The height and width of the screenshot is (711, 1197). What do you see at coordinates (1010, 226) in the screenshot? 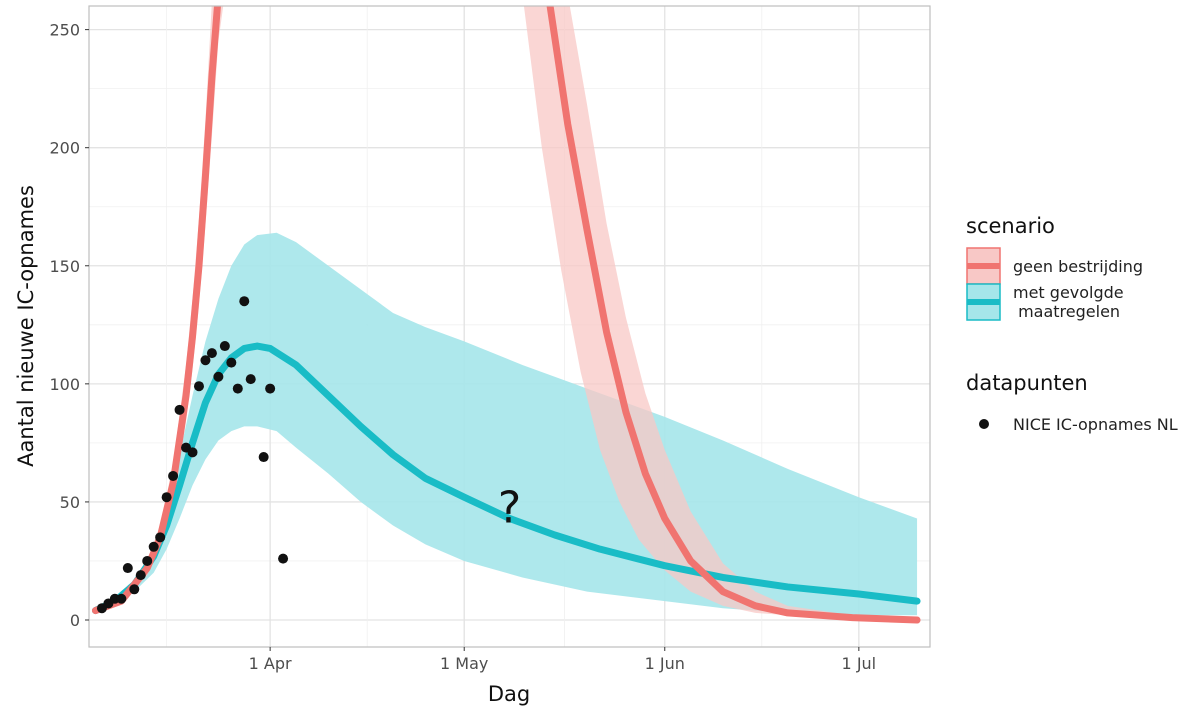
I see `legend-title-scenario: scenario` at bounding box center [1010, 226].